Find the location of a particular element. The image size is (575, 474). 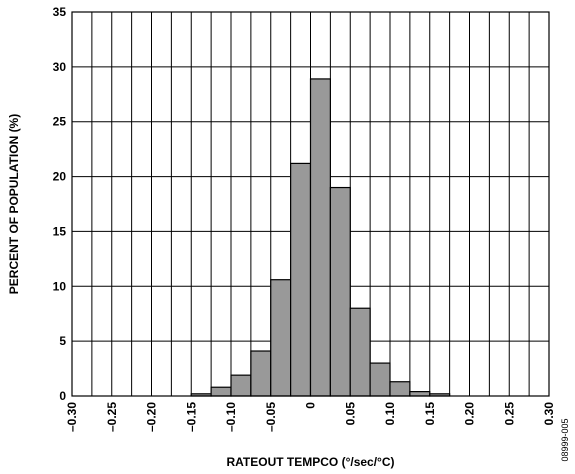

y-tick-label: 15 is located at coordinates (60, 231).